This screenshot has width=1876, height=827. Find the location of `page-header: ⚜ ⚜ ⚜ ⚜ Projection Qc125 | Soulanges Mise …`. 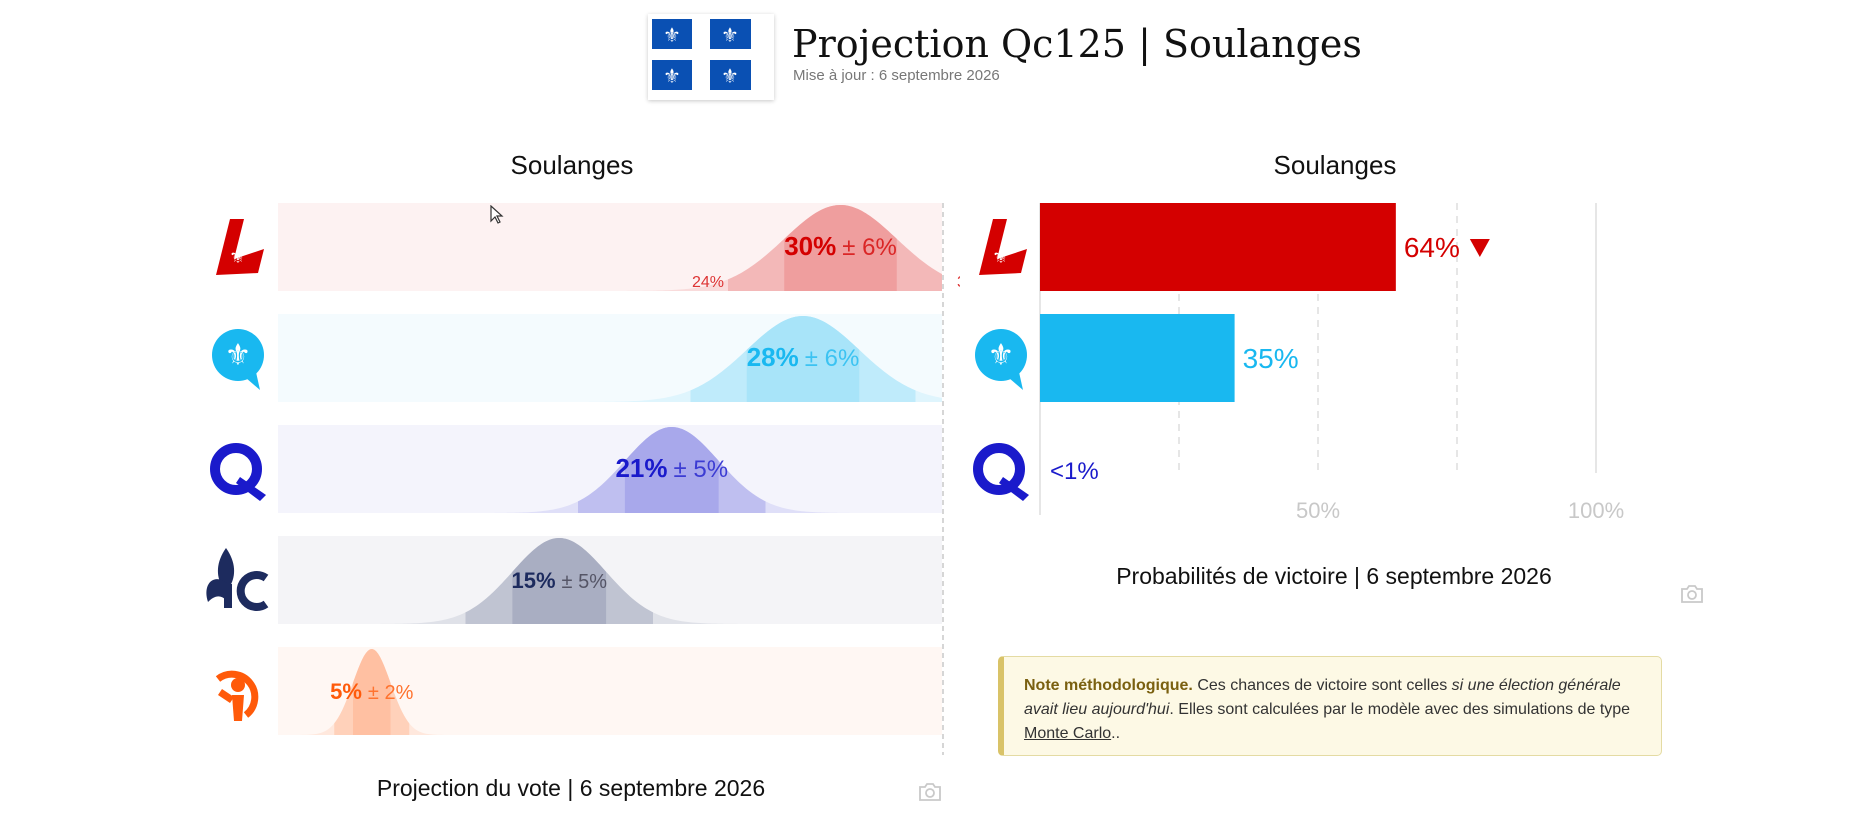

page-header: ⚜ ⚜ ⚜ ⚜ Projection Qc125 | Soulanges Mise … is located at coordinates (938, 55).